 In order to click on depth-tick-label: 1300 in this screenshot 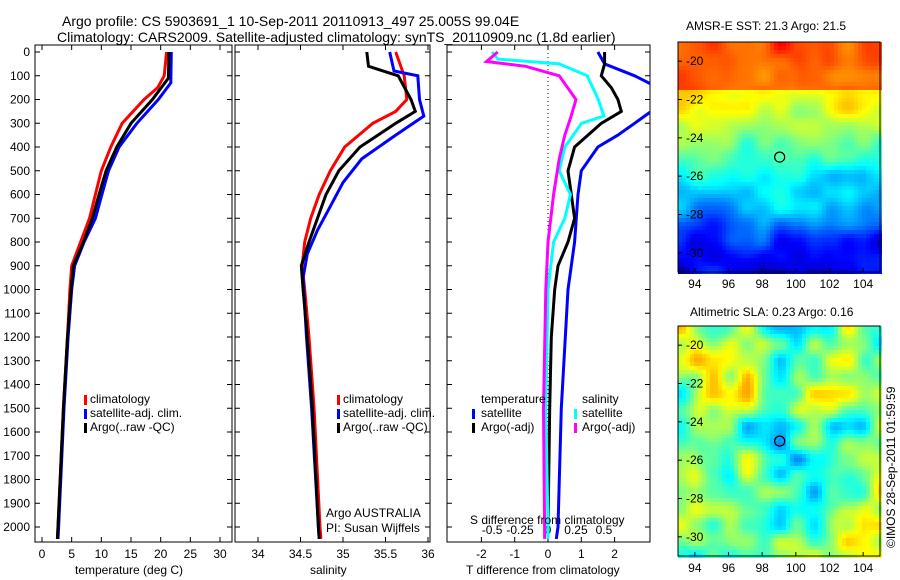, I will do `click(16, 361)`.